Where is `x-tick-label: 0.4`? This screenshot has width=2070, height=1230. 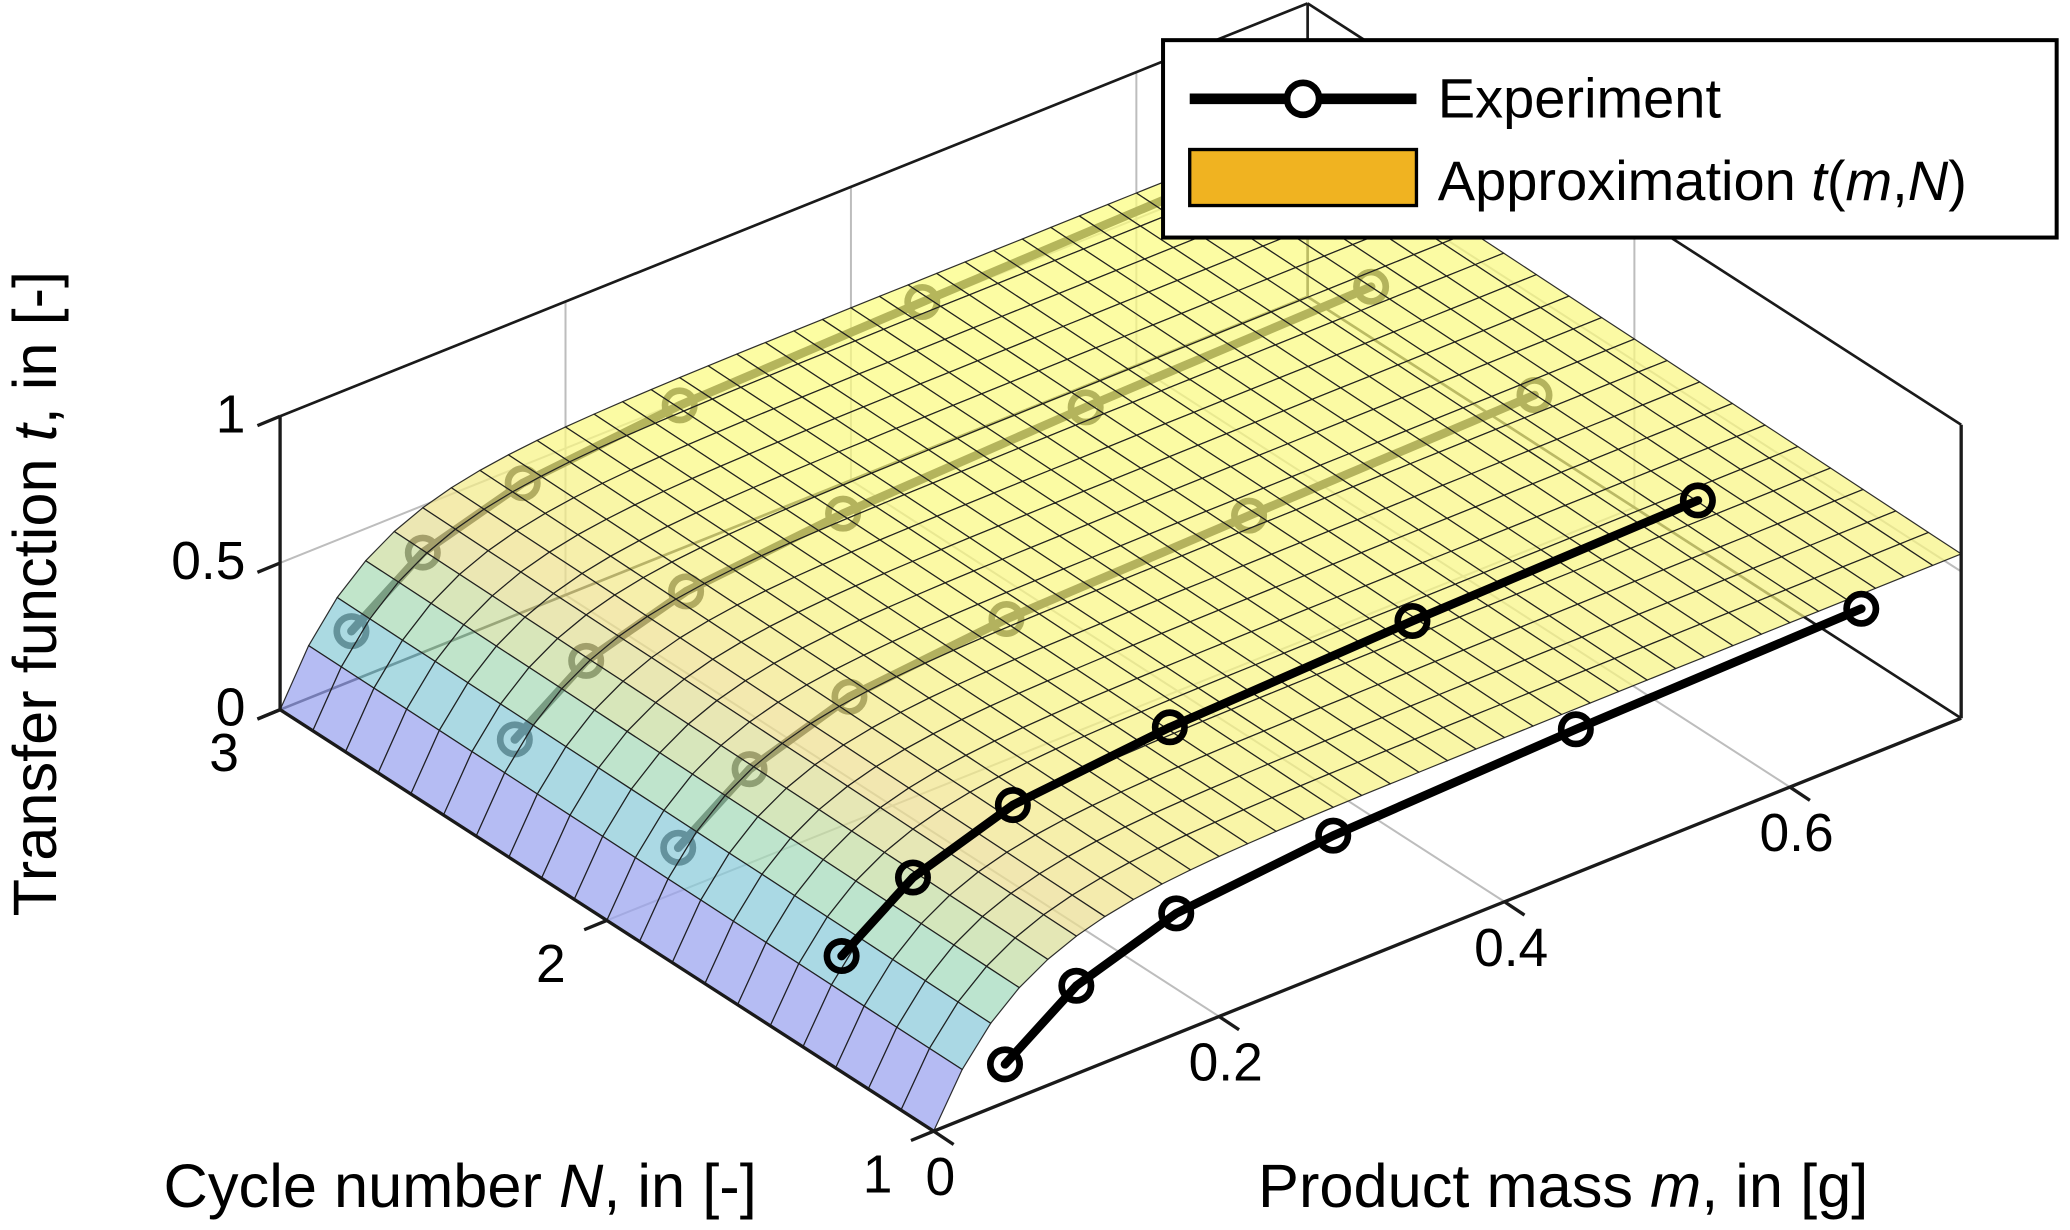
x-tick-label: 0.4 is located at coordinates (1511, 948).